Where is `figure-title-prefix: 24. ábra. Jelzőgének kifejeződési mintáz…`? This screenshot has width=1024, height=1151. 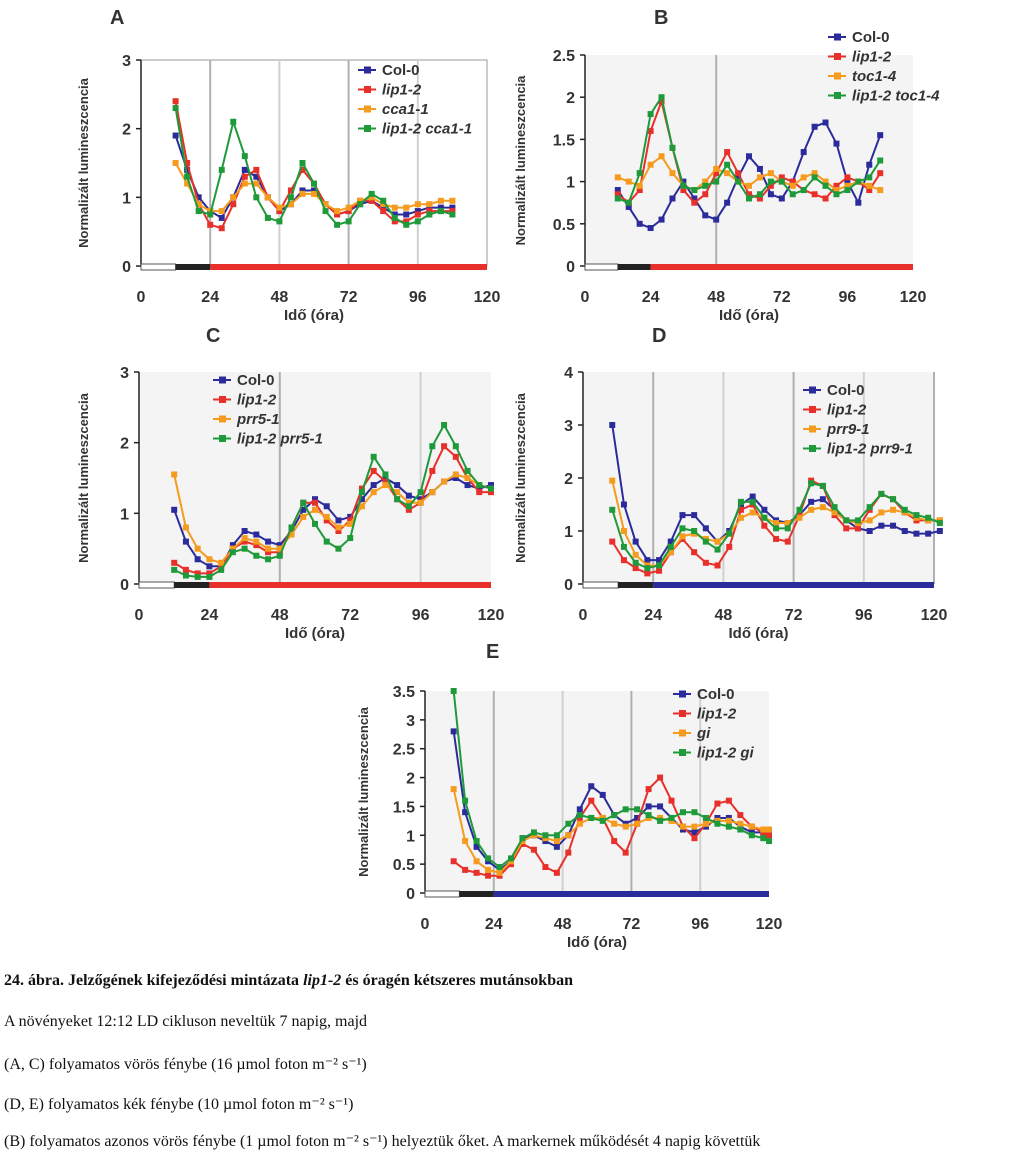
figure-title-prefix: 24. ábra. Jelzőgének kifejeződési mintáz… is located at coordinates (152, 980).